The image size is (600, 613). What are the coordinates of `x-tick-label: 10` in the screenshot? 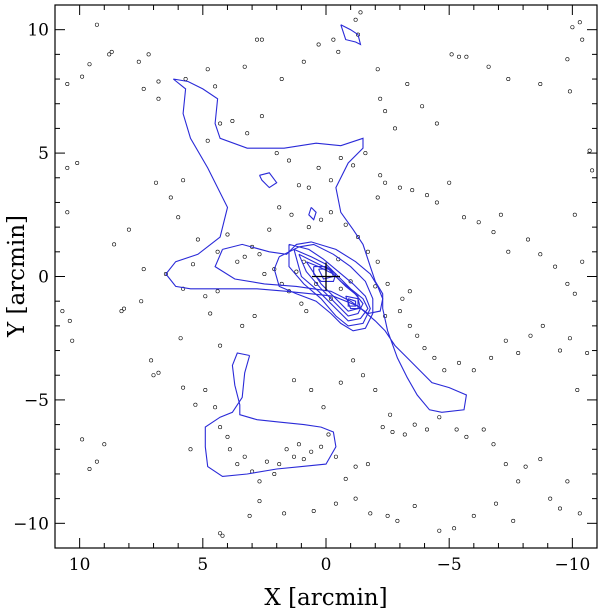 It's located at (80, 565).